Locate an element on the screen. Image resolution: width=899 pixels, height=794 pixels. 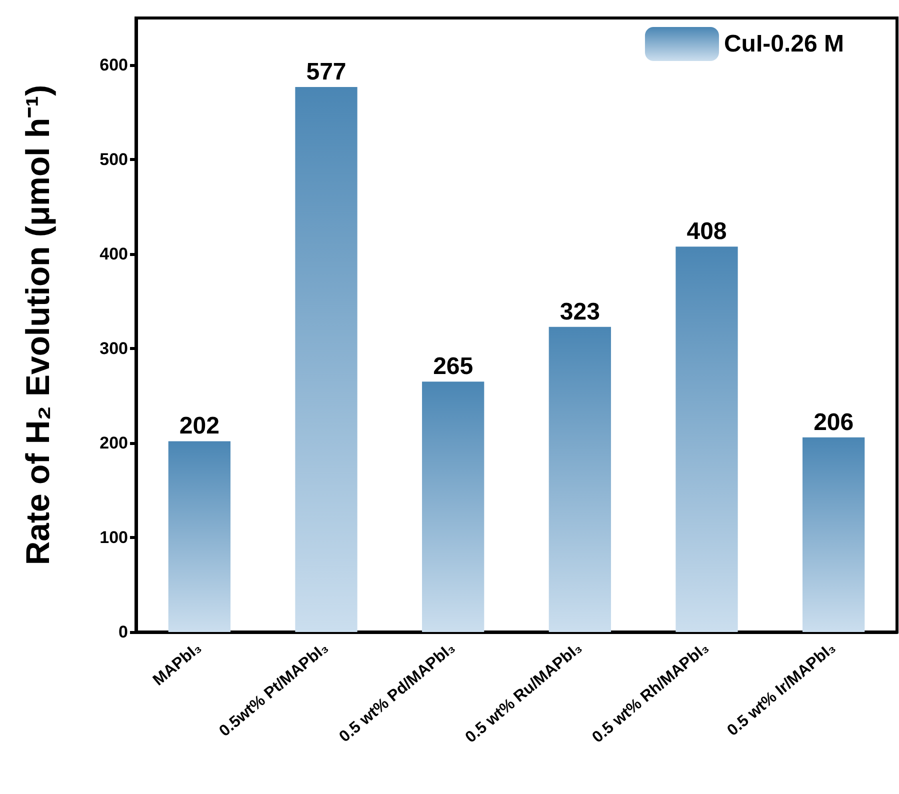
y-tick-label: 300 is located at coordinates (114, 348).